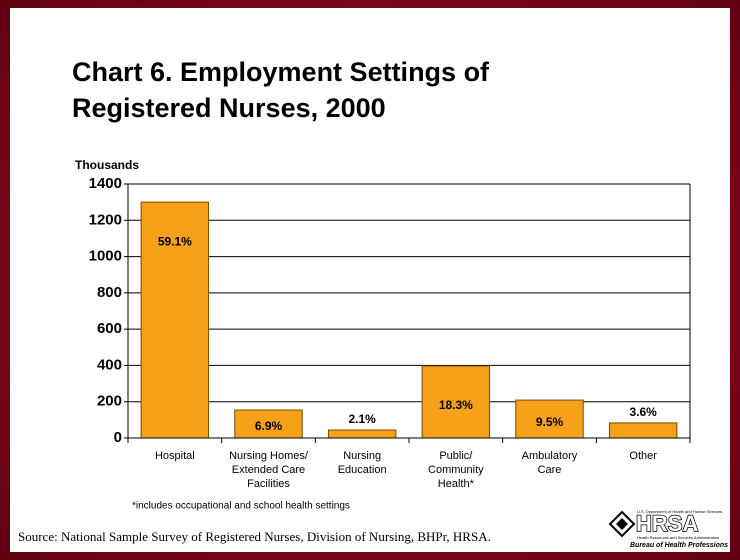 Image resolution: width=740 pixels, height=560 pixels. Describe the element at coordinates (550, 456) in the screenshot. I see `x-tick-label: Ambulatory` at that location.